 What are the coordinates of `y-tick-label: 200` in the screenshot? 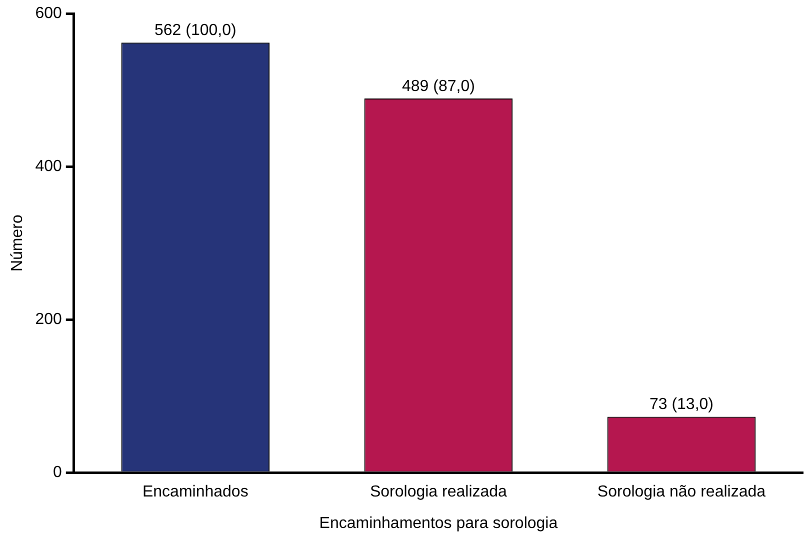 It's located at (48, 319).